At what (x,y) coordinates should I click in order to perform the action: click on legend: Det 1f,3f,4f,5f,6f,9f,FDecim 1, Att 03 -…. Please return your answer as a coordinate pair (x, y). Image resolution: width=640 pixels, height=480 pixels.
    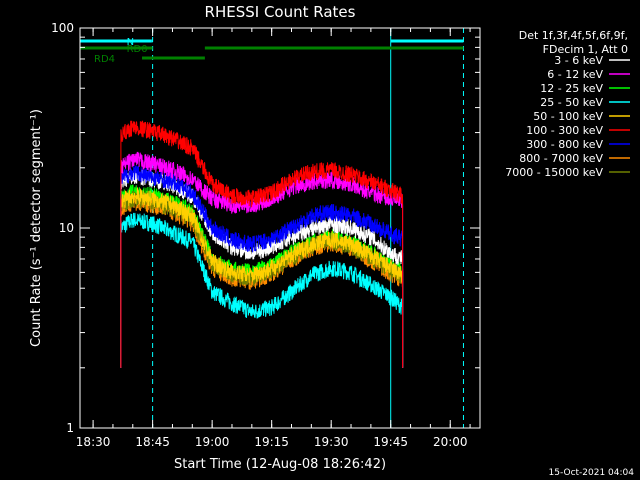
    Looking at the image, I should click on (567, 104).